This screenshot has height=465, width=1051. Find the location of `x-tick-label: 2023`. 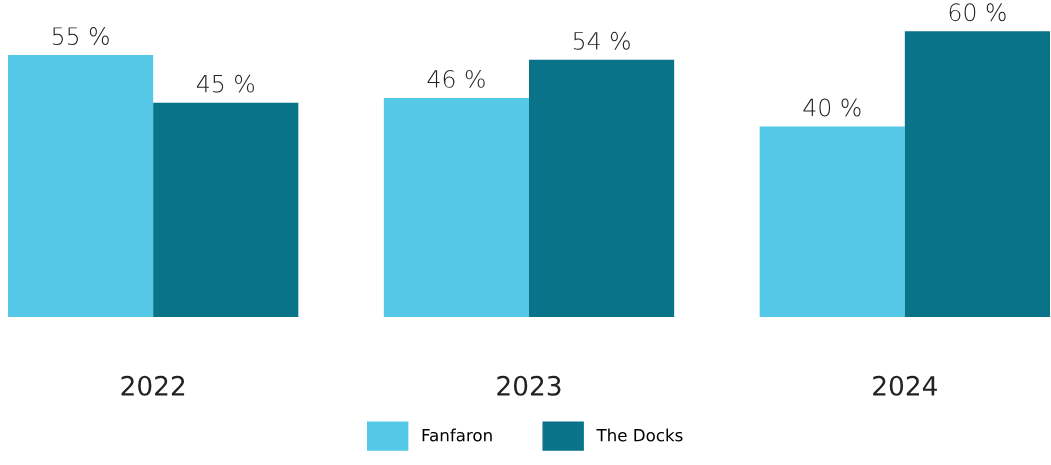

x-tick-label: 2023 is located at coordinates (529, 385).